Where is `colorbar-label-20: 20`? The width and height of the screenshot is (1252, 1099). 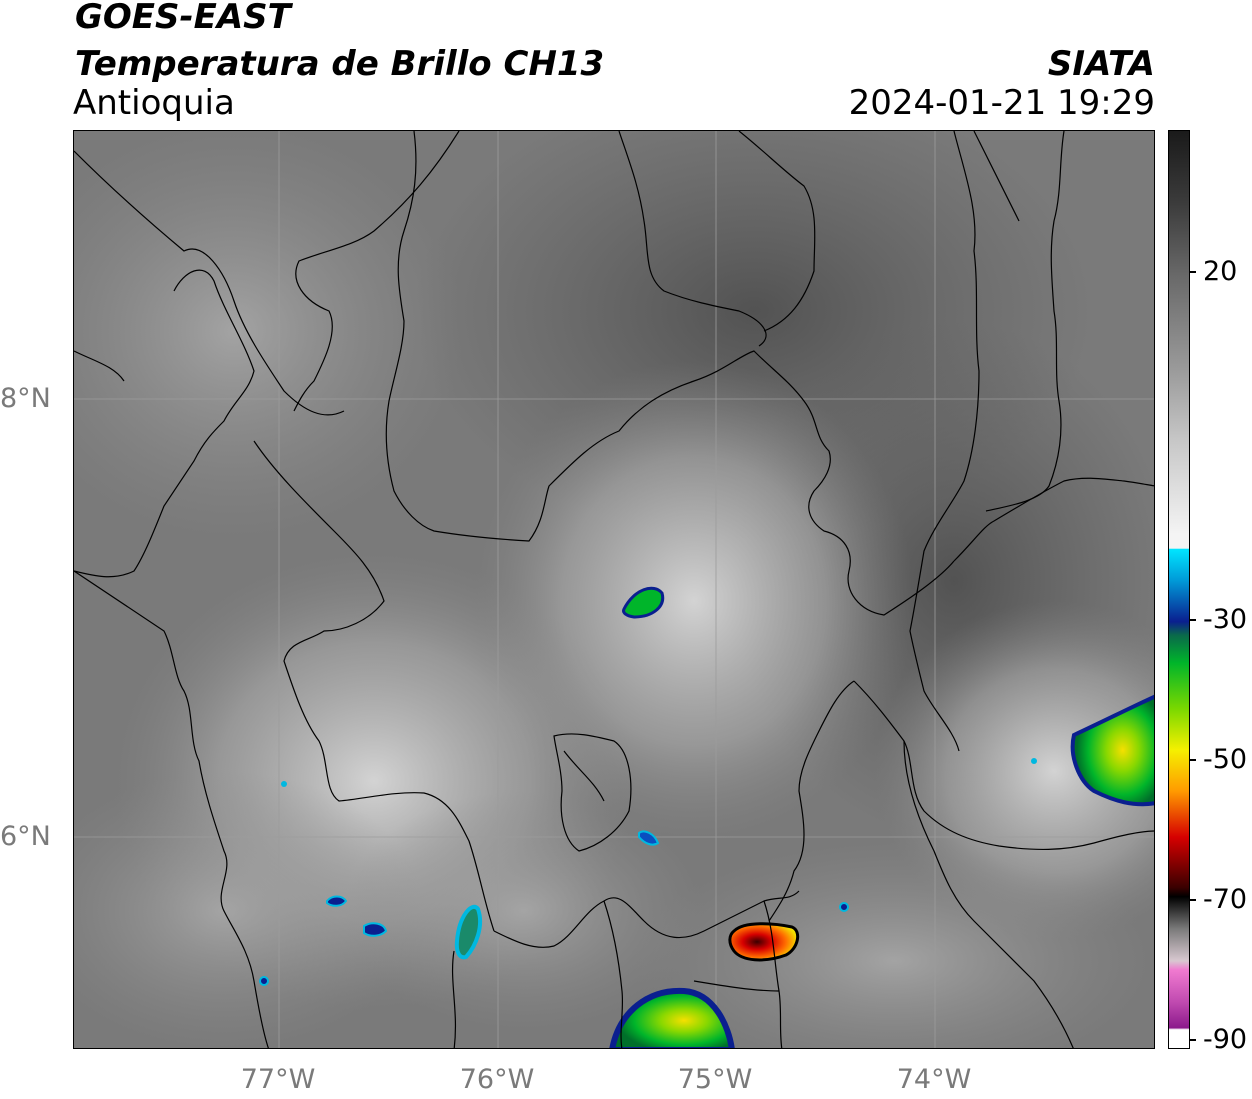
colorbar-label-20: 20 is located at coordinates (1220, 271).